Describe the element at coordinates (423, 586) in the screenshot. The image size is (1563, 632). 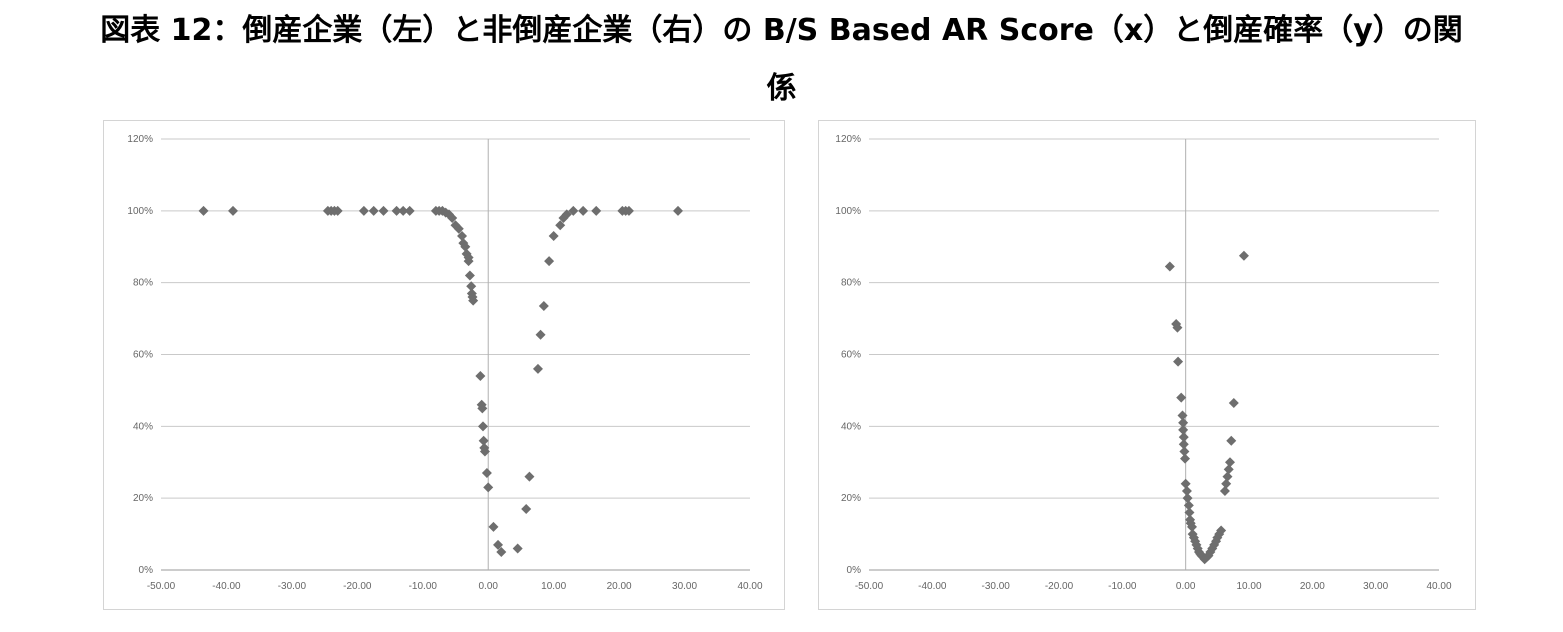
I see `left-x-tick-label: -10.00` at that location.